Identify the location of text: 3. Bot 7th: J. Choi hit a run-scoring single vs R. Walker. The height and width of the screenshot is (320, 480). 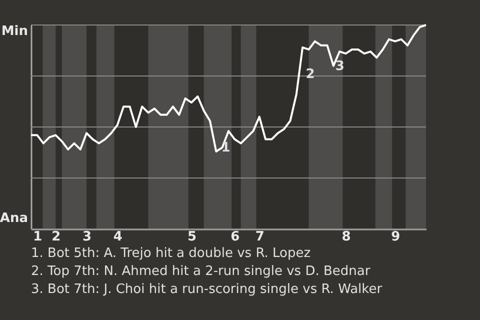
(207, 289).